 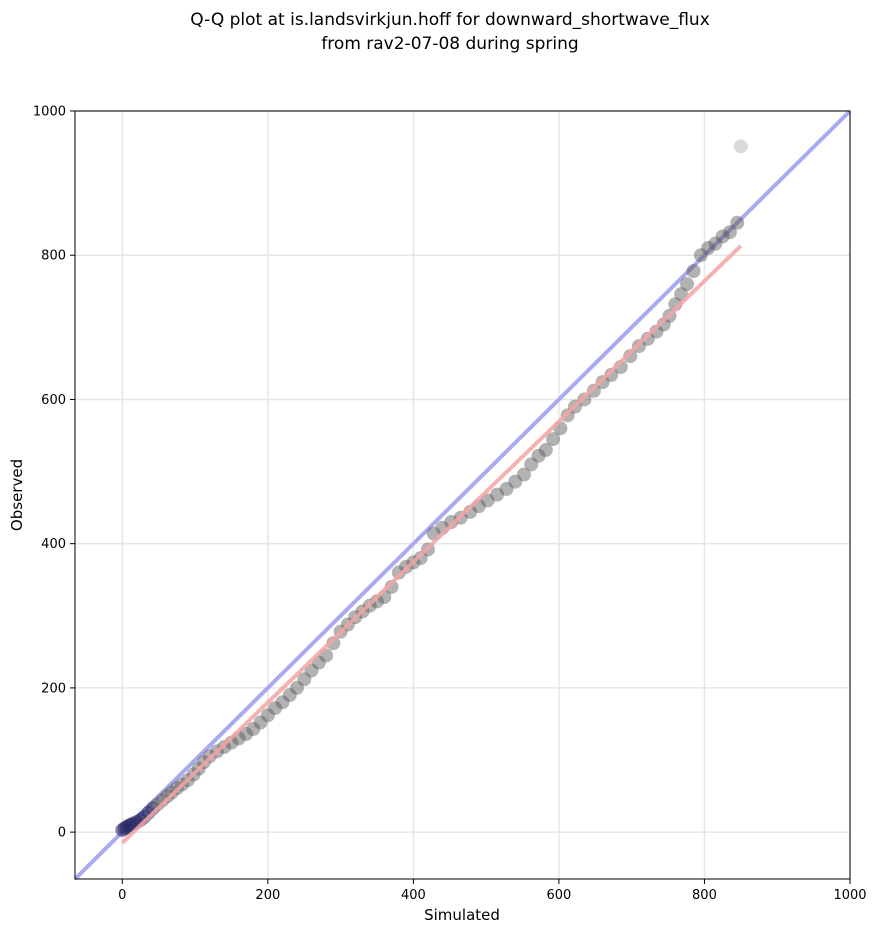 What do you see at coordinates (17, 495) in the screenshot?
I see `y-axis-label: Observed` at bounding box center [17, 495].